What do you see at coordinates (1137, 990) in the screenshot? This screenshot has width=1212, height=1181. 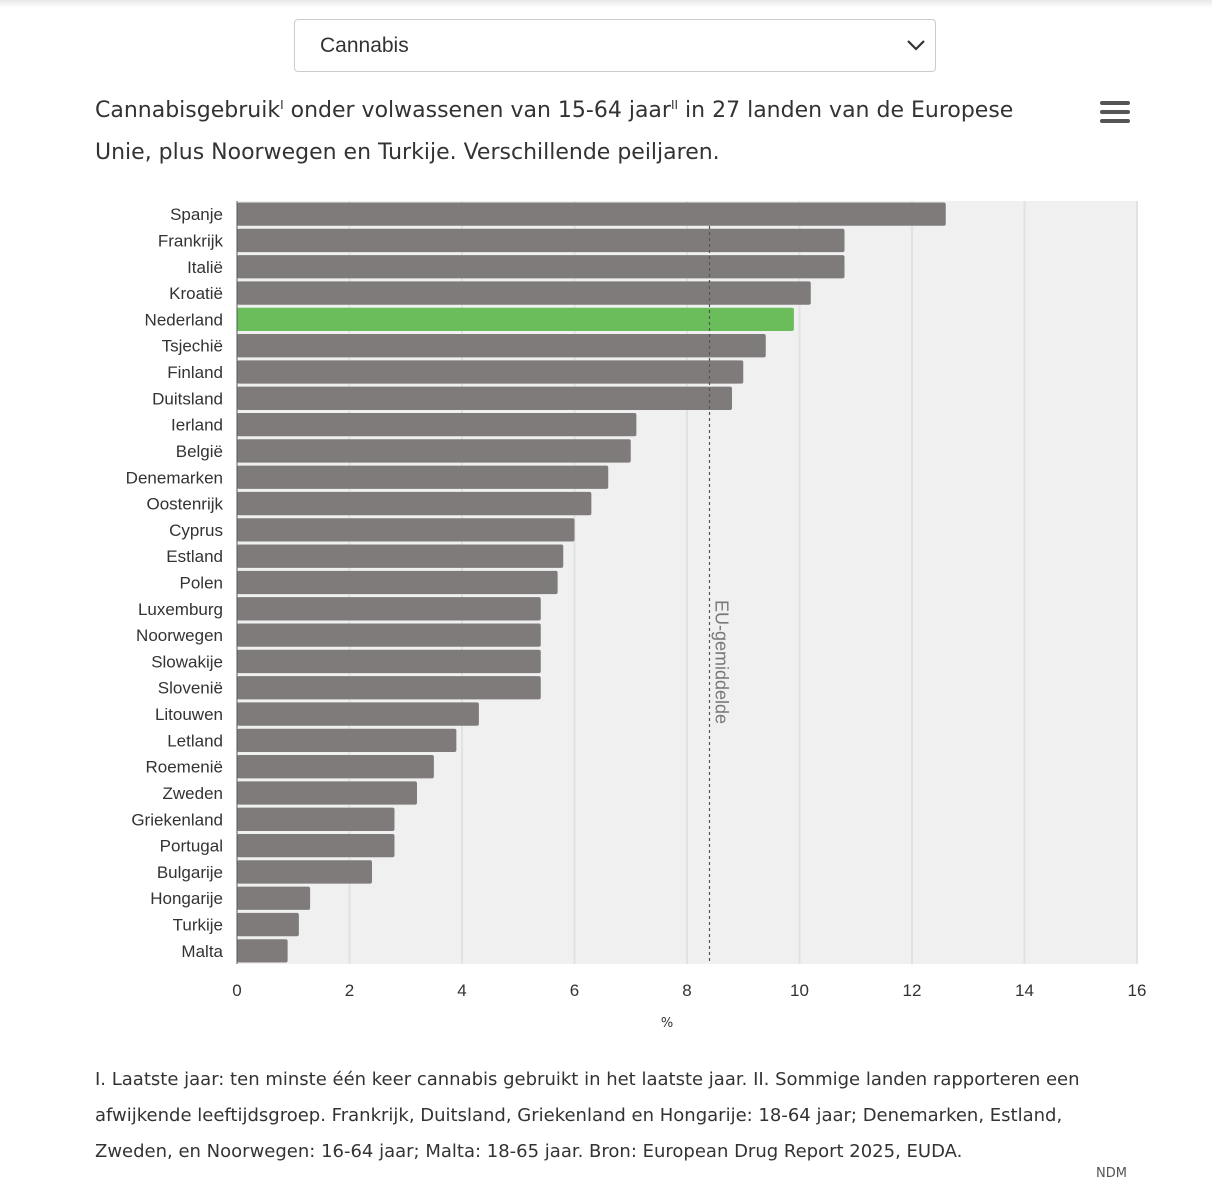 I see `x-tick-label: 16` at bounding box center [1137, 990].